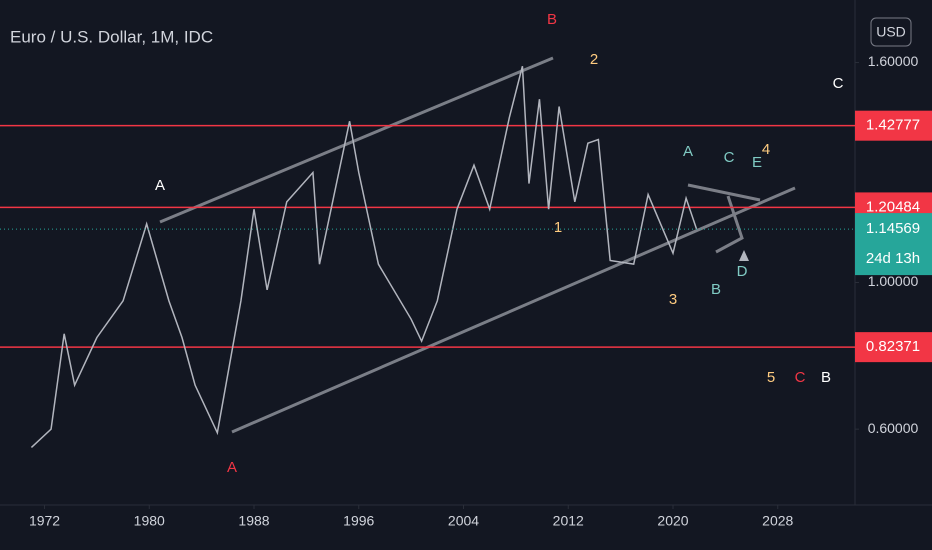  I want to click on channel-upper, so click(356, 140).